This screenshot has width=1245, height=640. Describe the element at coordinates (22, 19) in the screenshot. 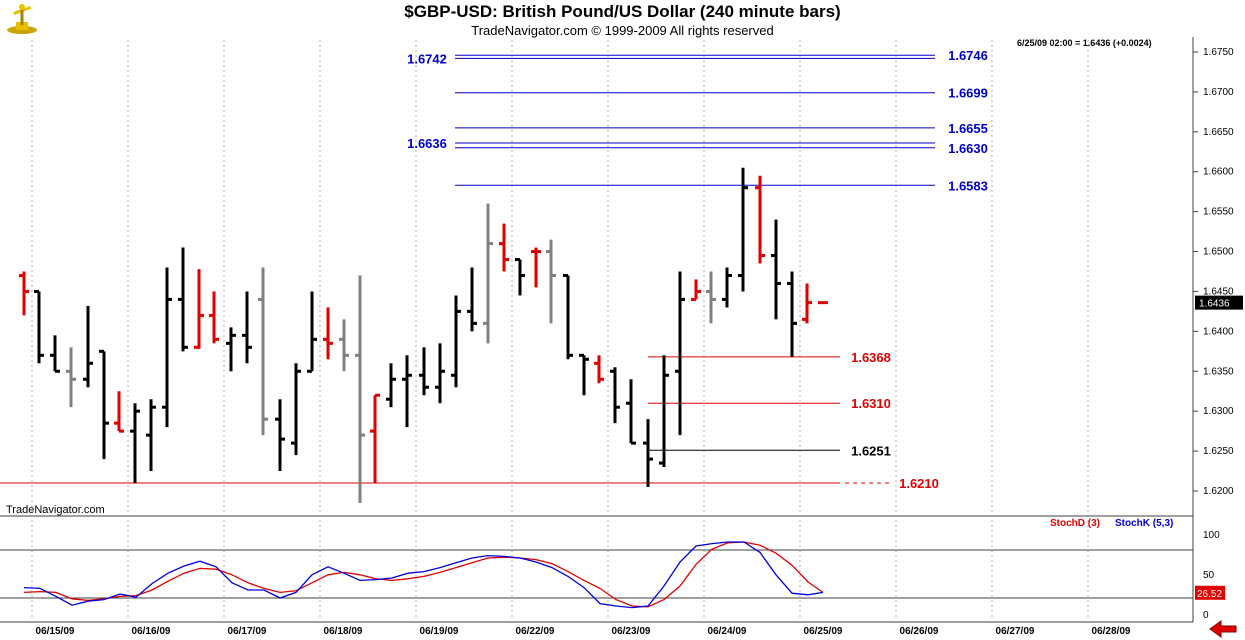

I see `trade-navigator-logo-icon` at that location.